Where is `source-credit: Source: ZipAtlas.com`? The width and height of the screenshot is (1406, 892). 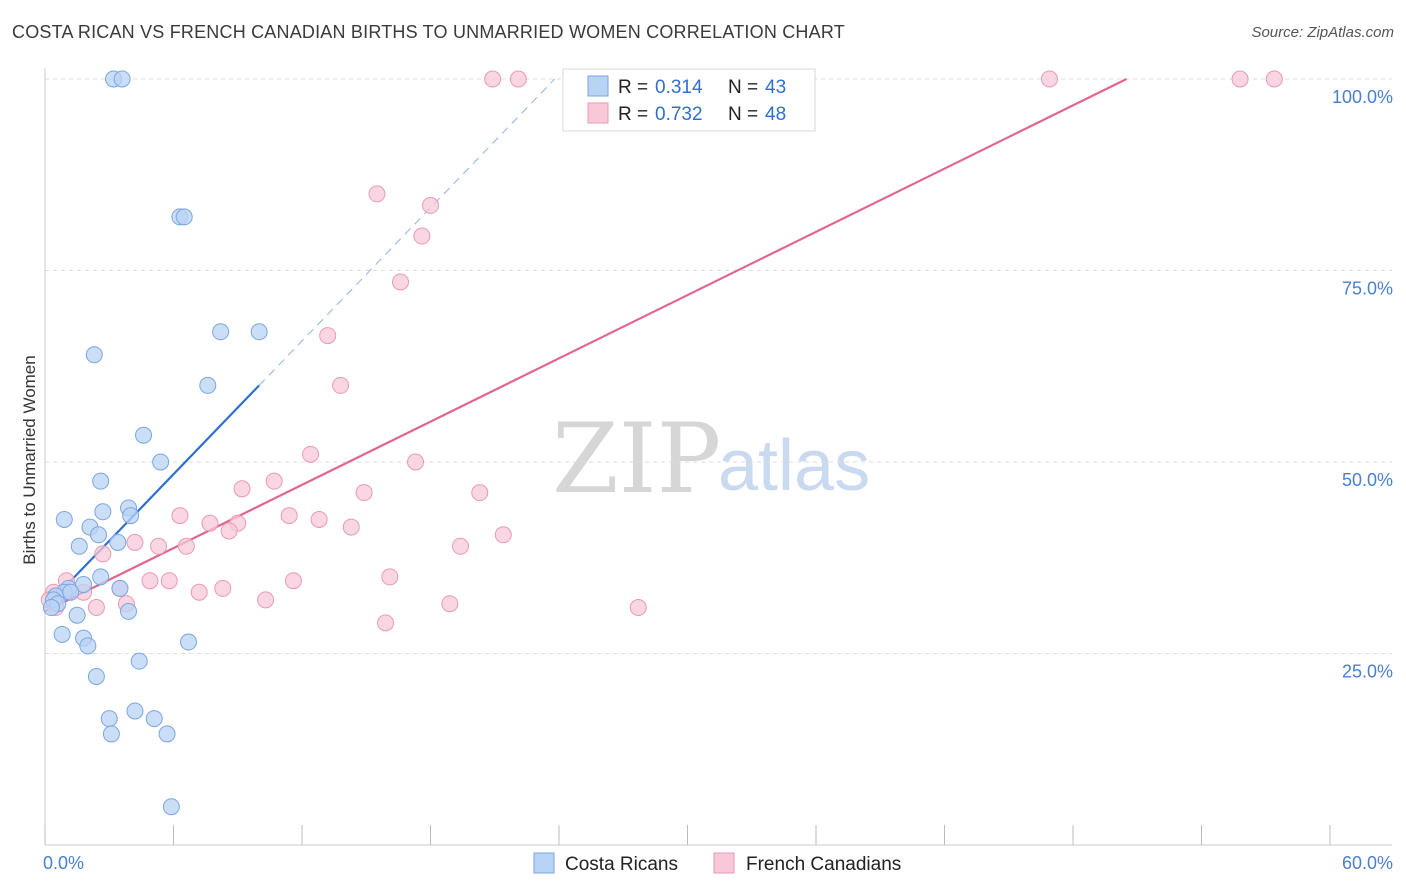
source-credit: Source: ZipAtlas.com is located at coordinates (1322, 32).